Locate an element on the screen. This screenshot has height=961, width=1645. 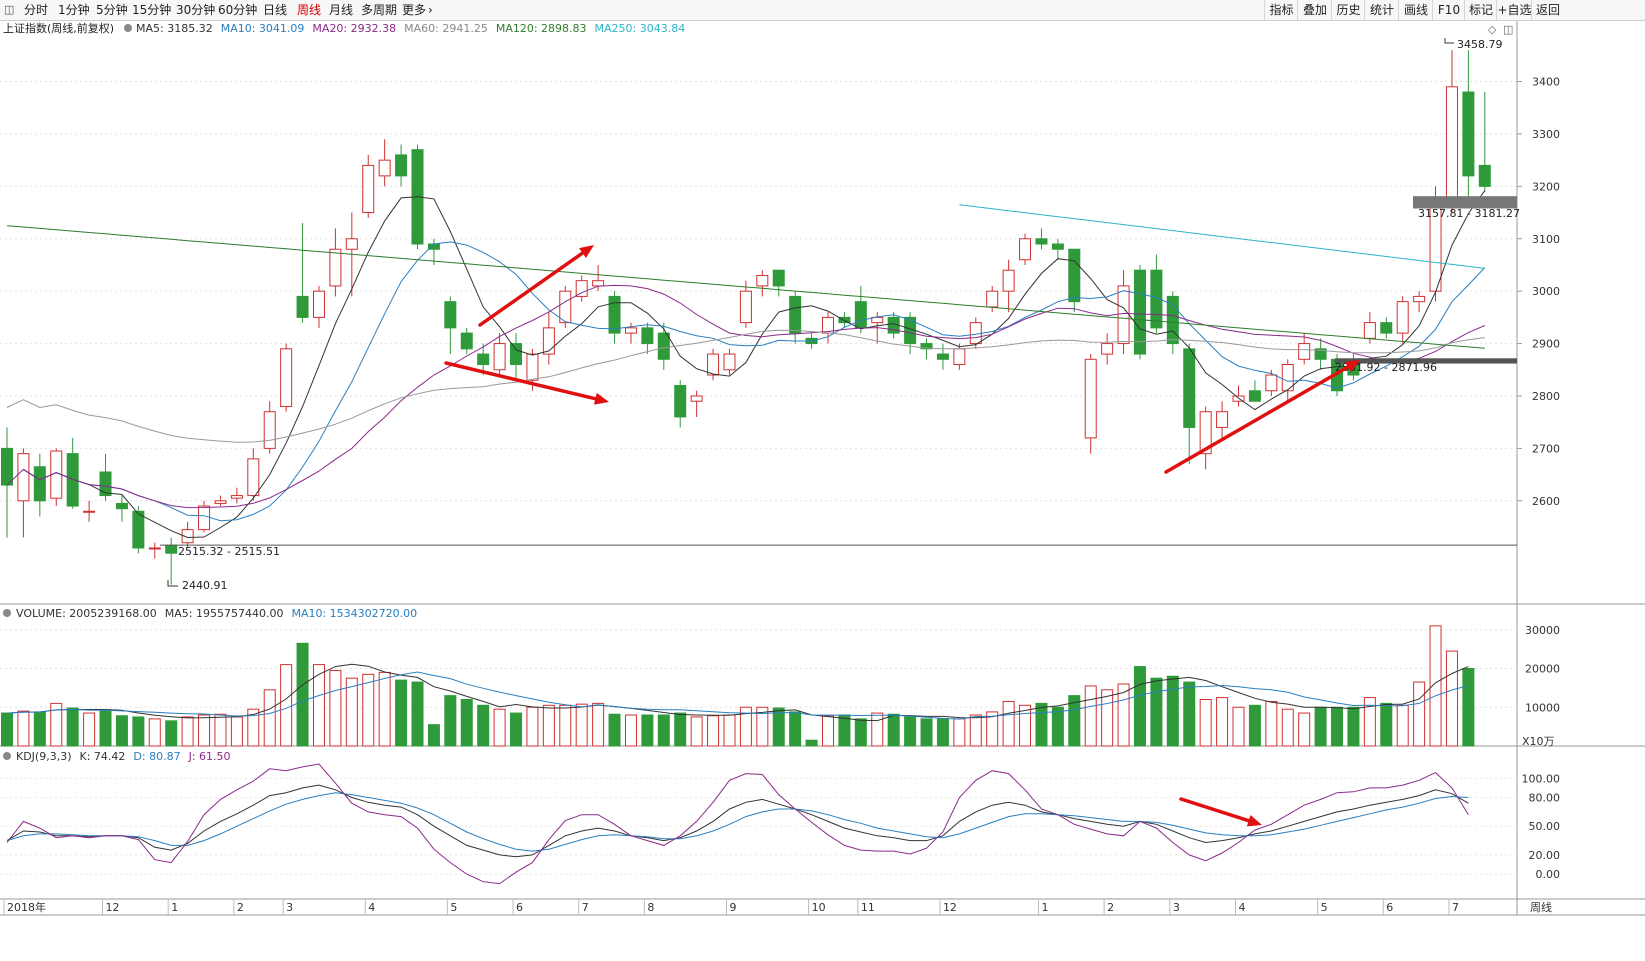
trend-arrow-up-2-head is located at coordinates (1352, 366).